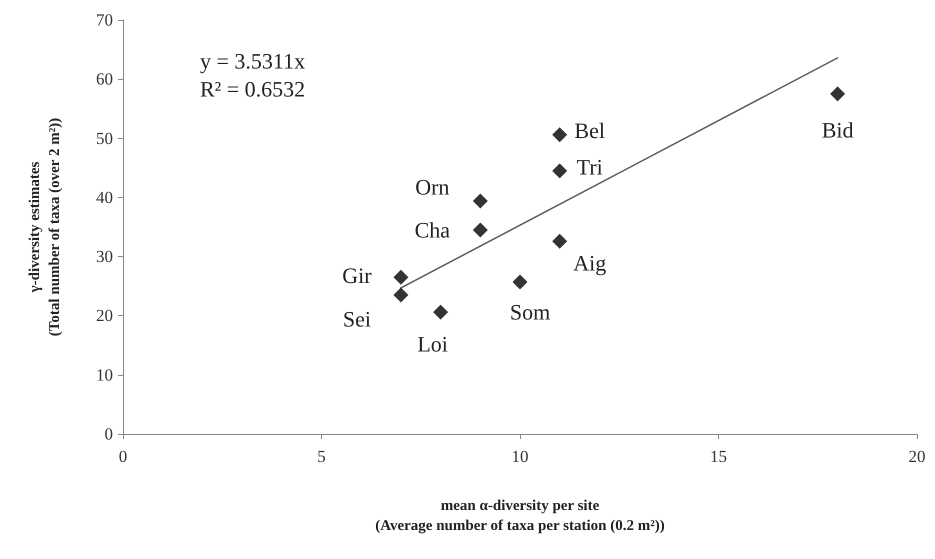 The height and width of the screenshot is (559, 935). I want to click on x-tick-label: 10, so click(520, 456).